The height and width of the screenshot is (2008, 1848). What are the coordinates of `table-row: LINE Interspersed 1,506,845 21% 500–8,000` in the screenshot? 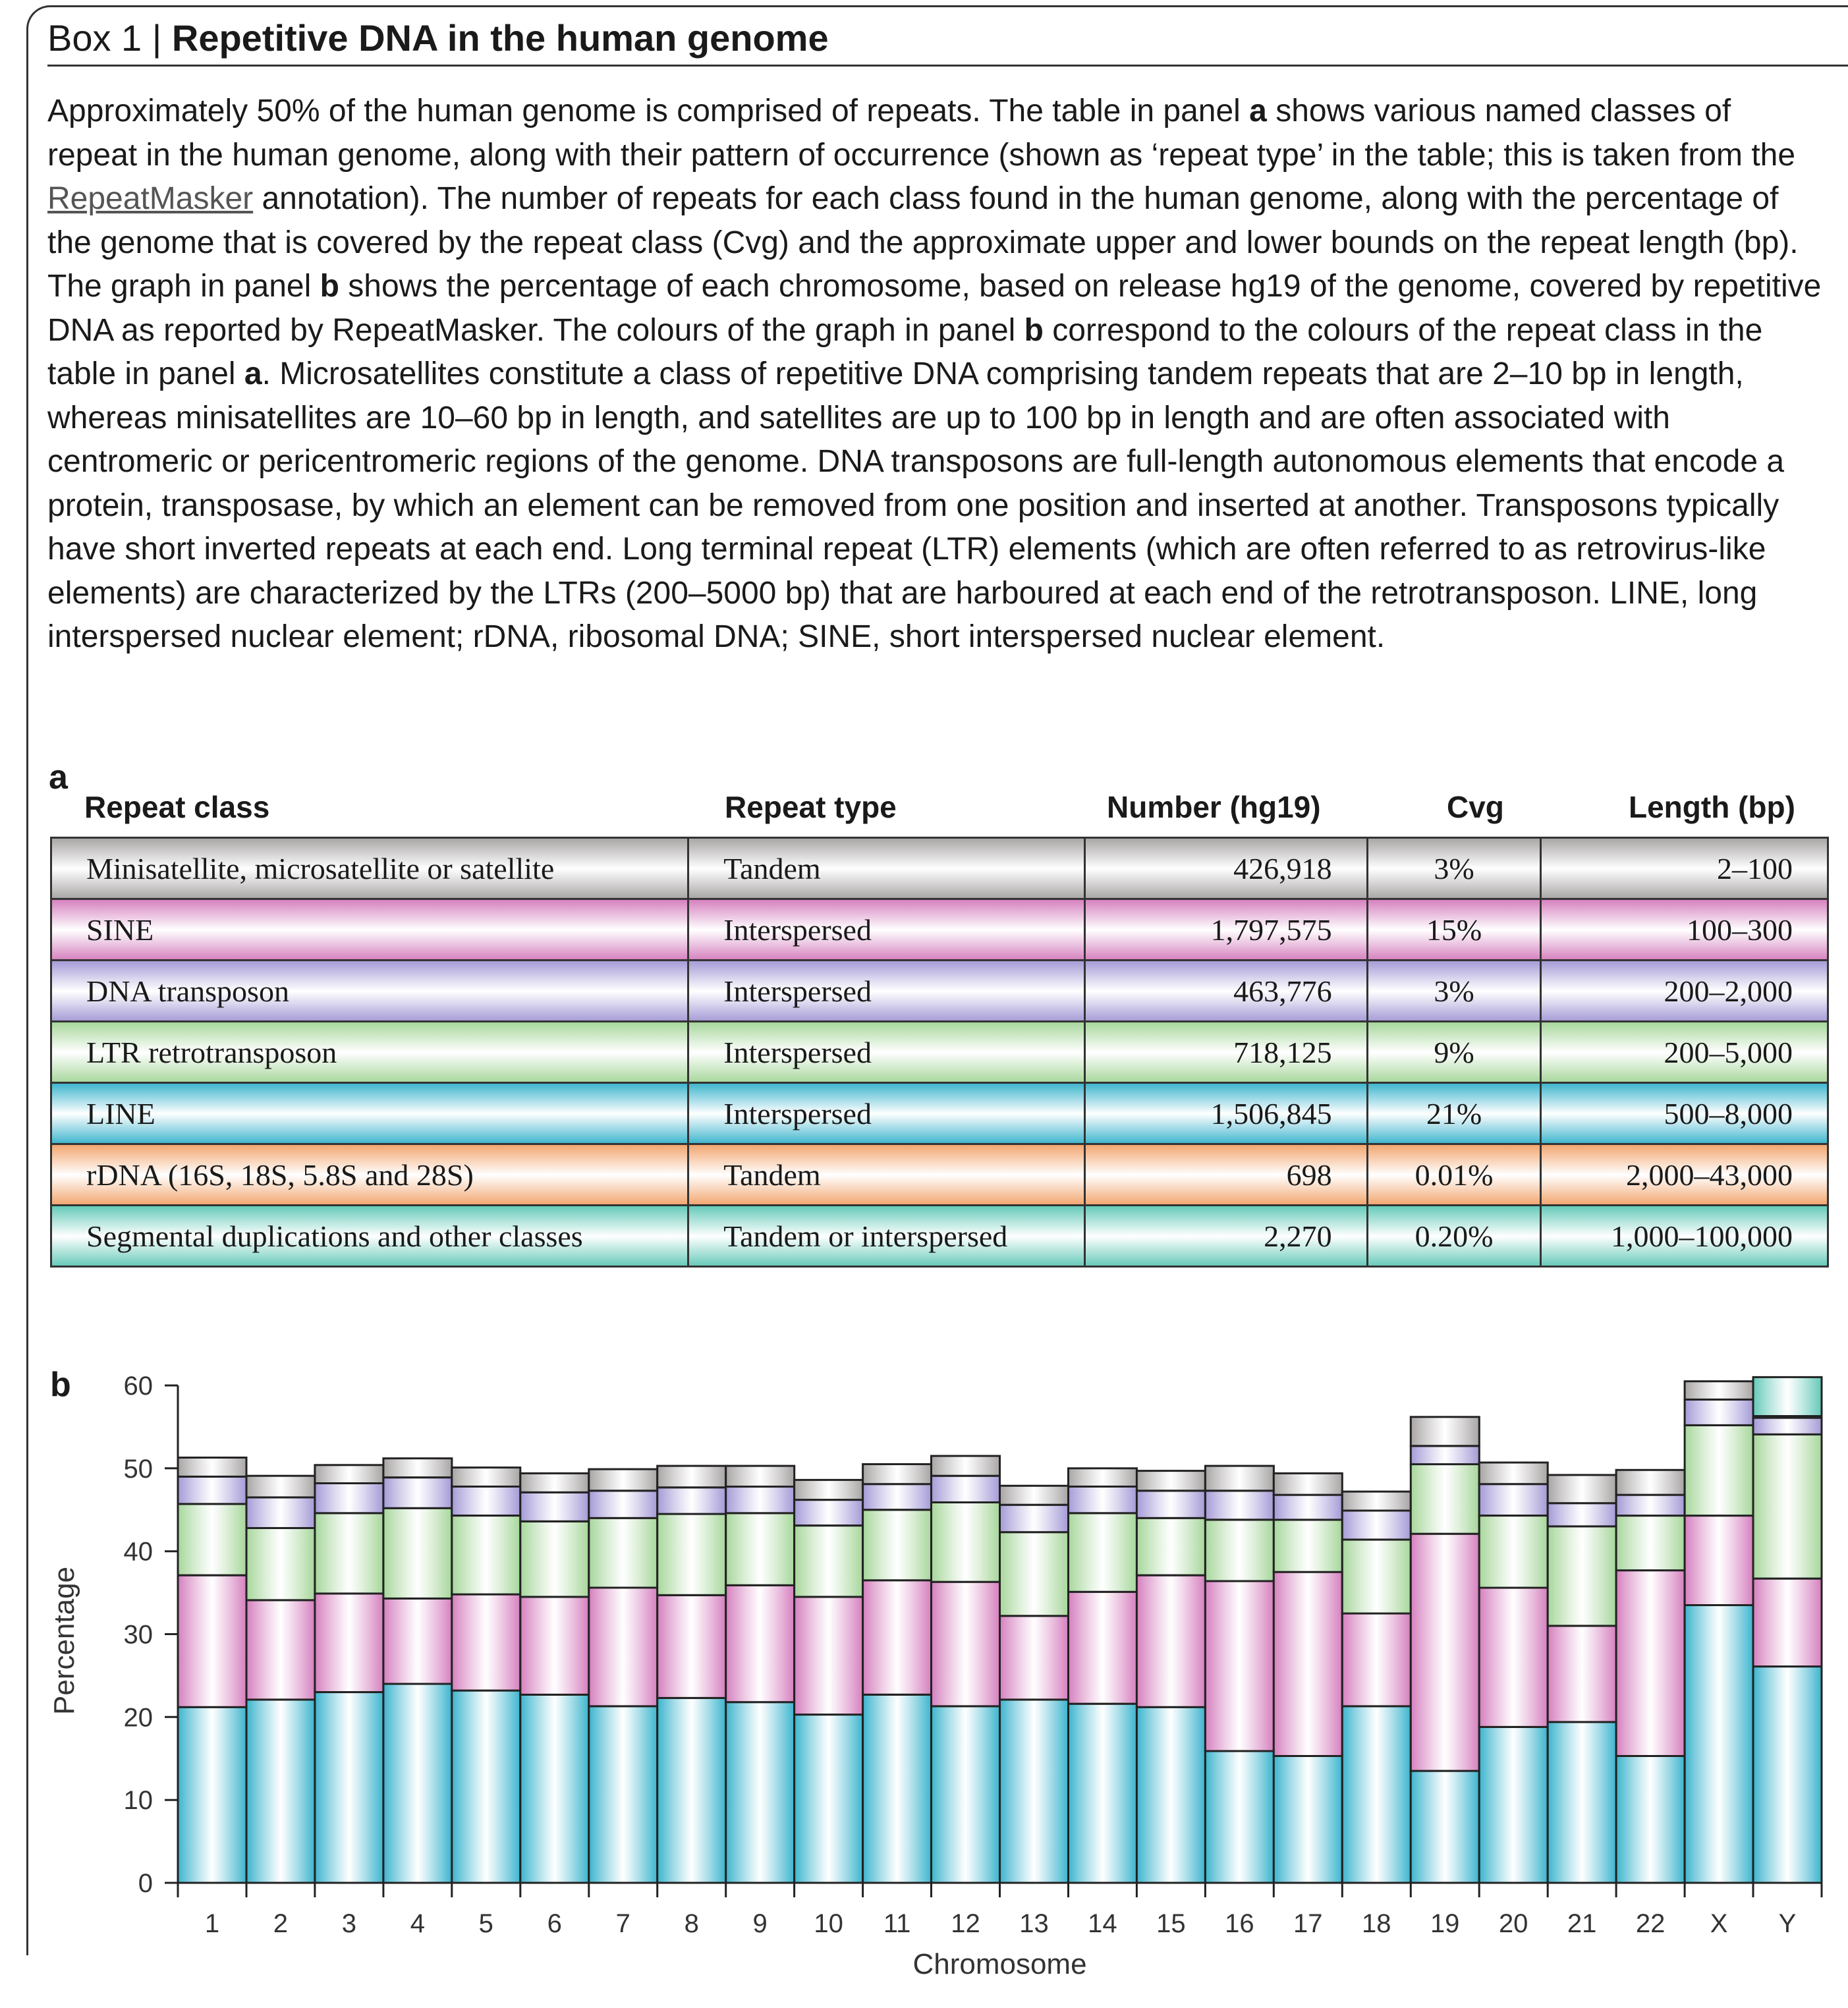 It's located at (939, 1113).